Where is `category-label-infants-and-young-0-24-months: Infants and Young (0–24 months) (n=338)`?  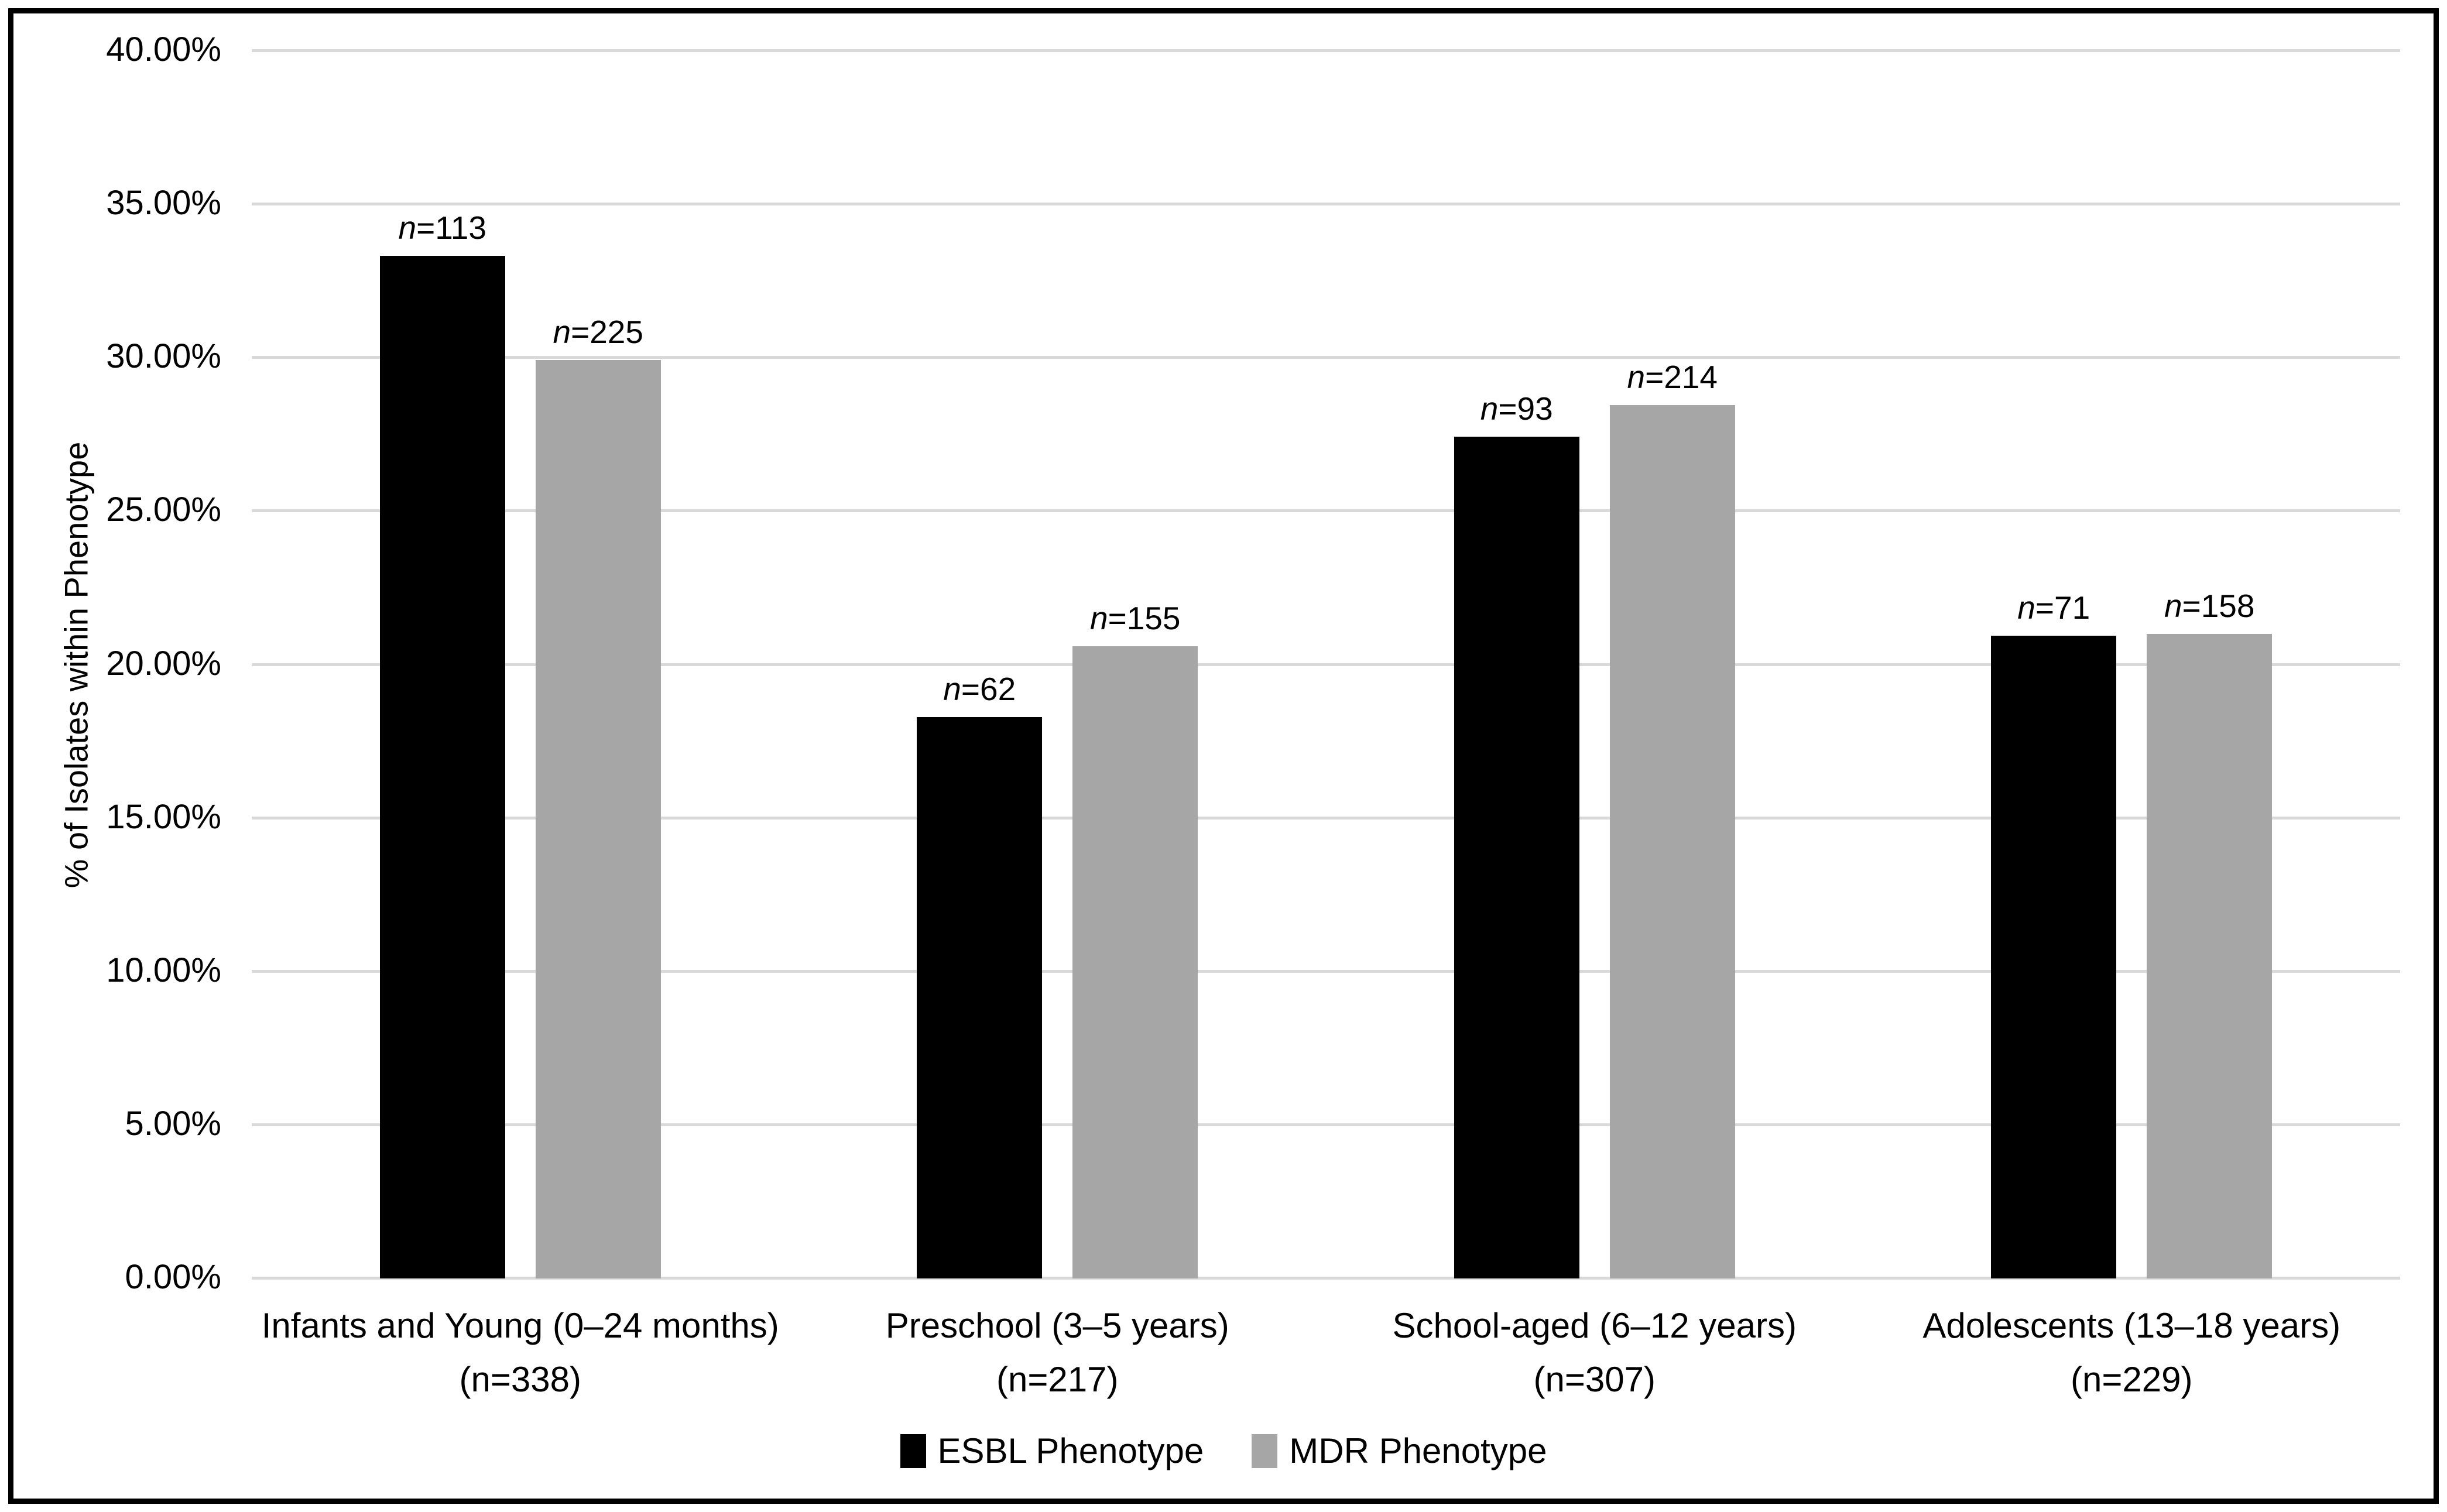 category-label-infants-and-young-0-24-months: Infants and Young (0–24 months) (n=338) is located at coordinates (520, 1353).